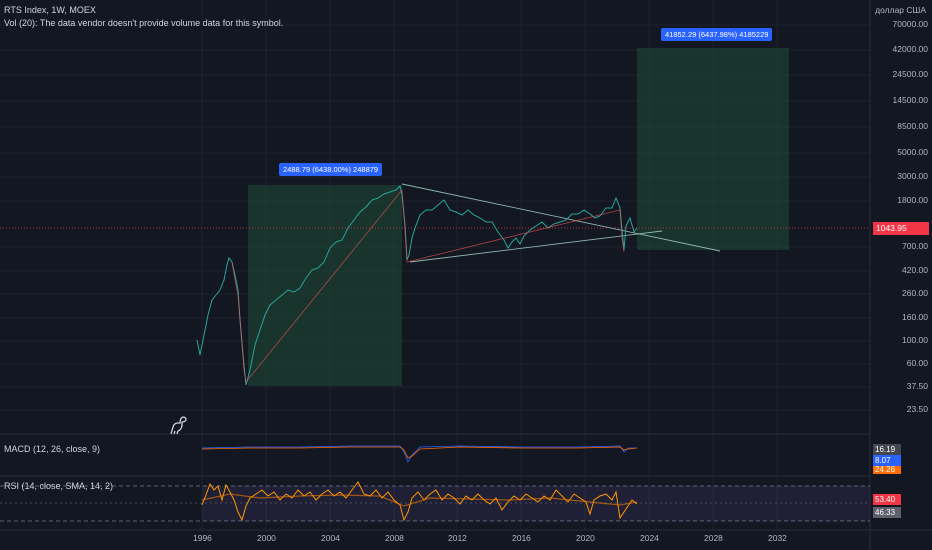 The width and height of the screenshot is (932, 550). What do you see at coordinates (912, 176) in the screenshot?
I see `price-tick-label: 3000.00` at bounding box center [912, 176].